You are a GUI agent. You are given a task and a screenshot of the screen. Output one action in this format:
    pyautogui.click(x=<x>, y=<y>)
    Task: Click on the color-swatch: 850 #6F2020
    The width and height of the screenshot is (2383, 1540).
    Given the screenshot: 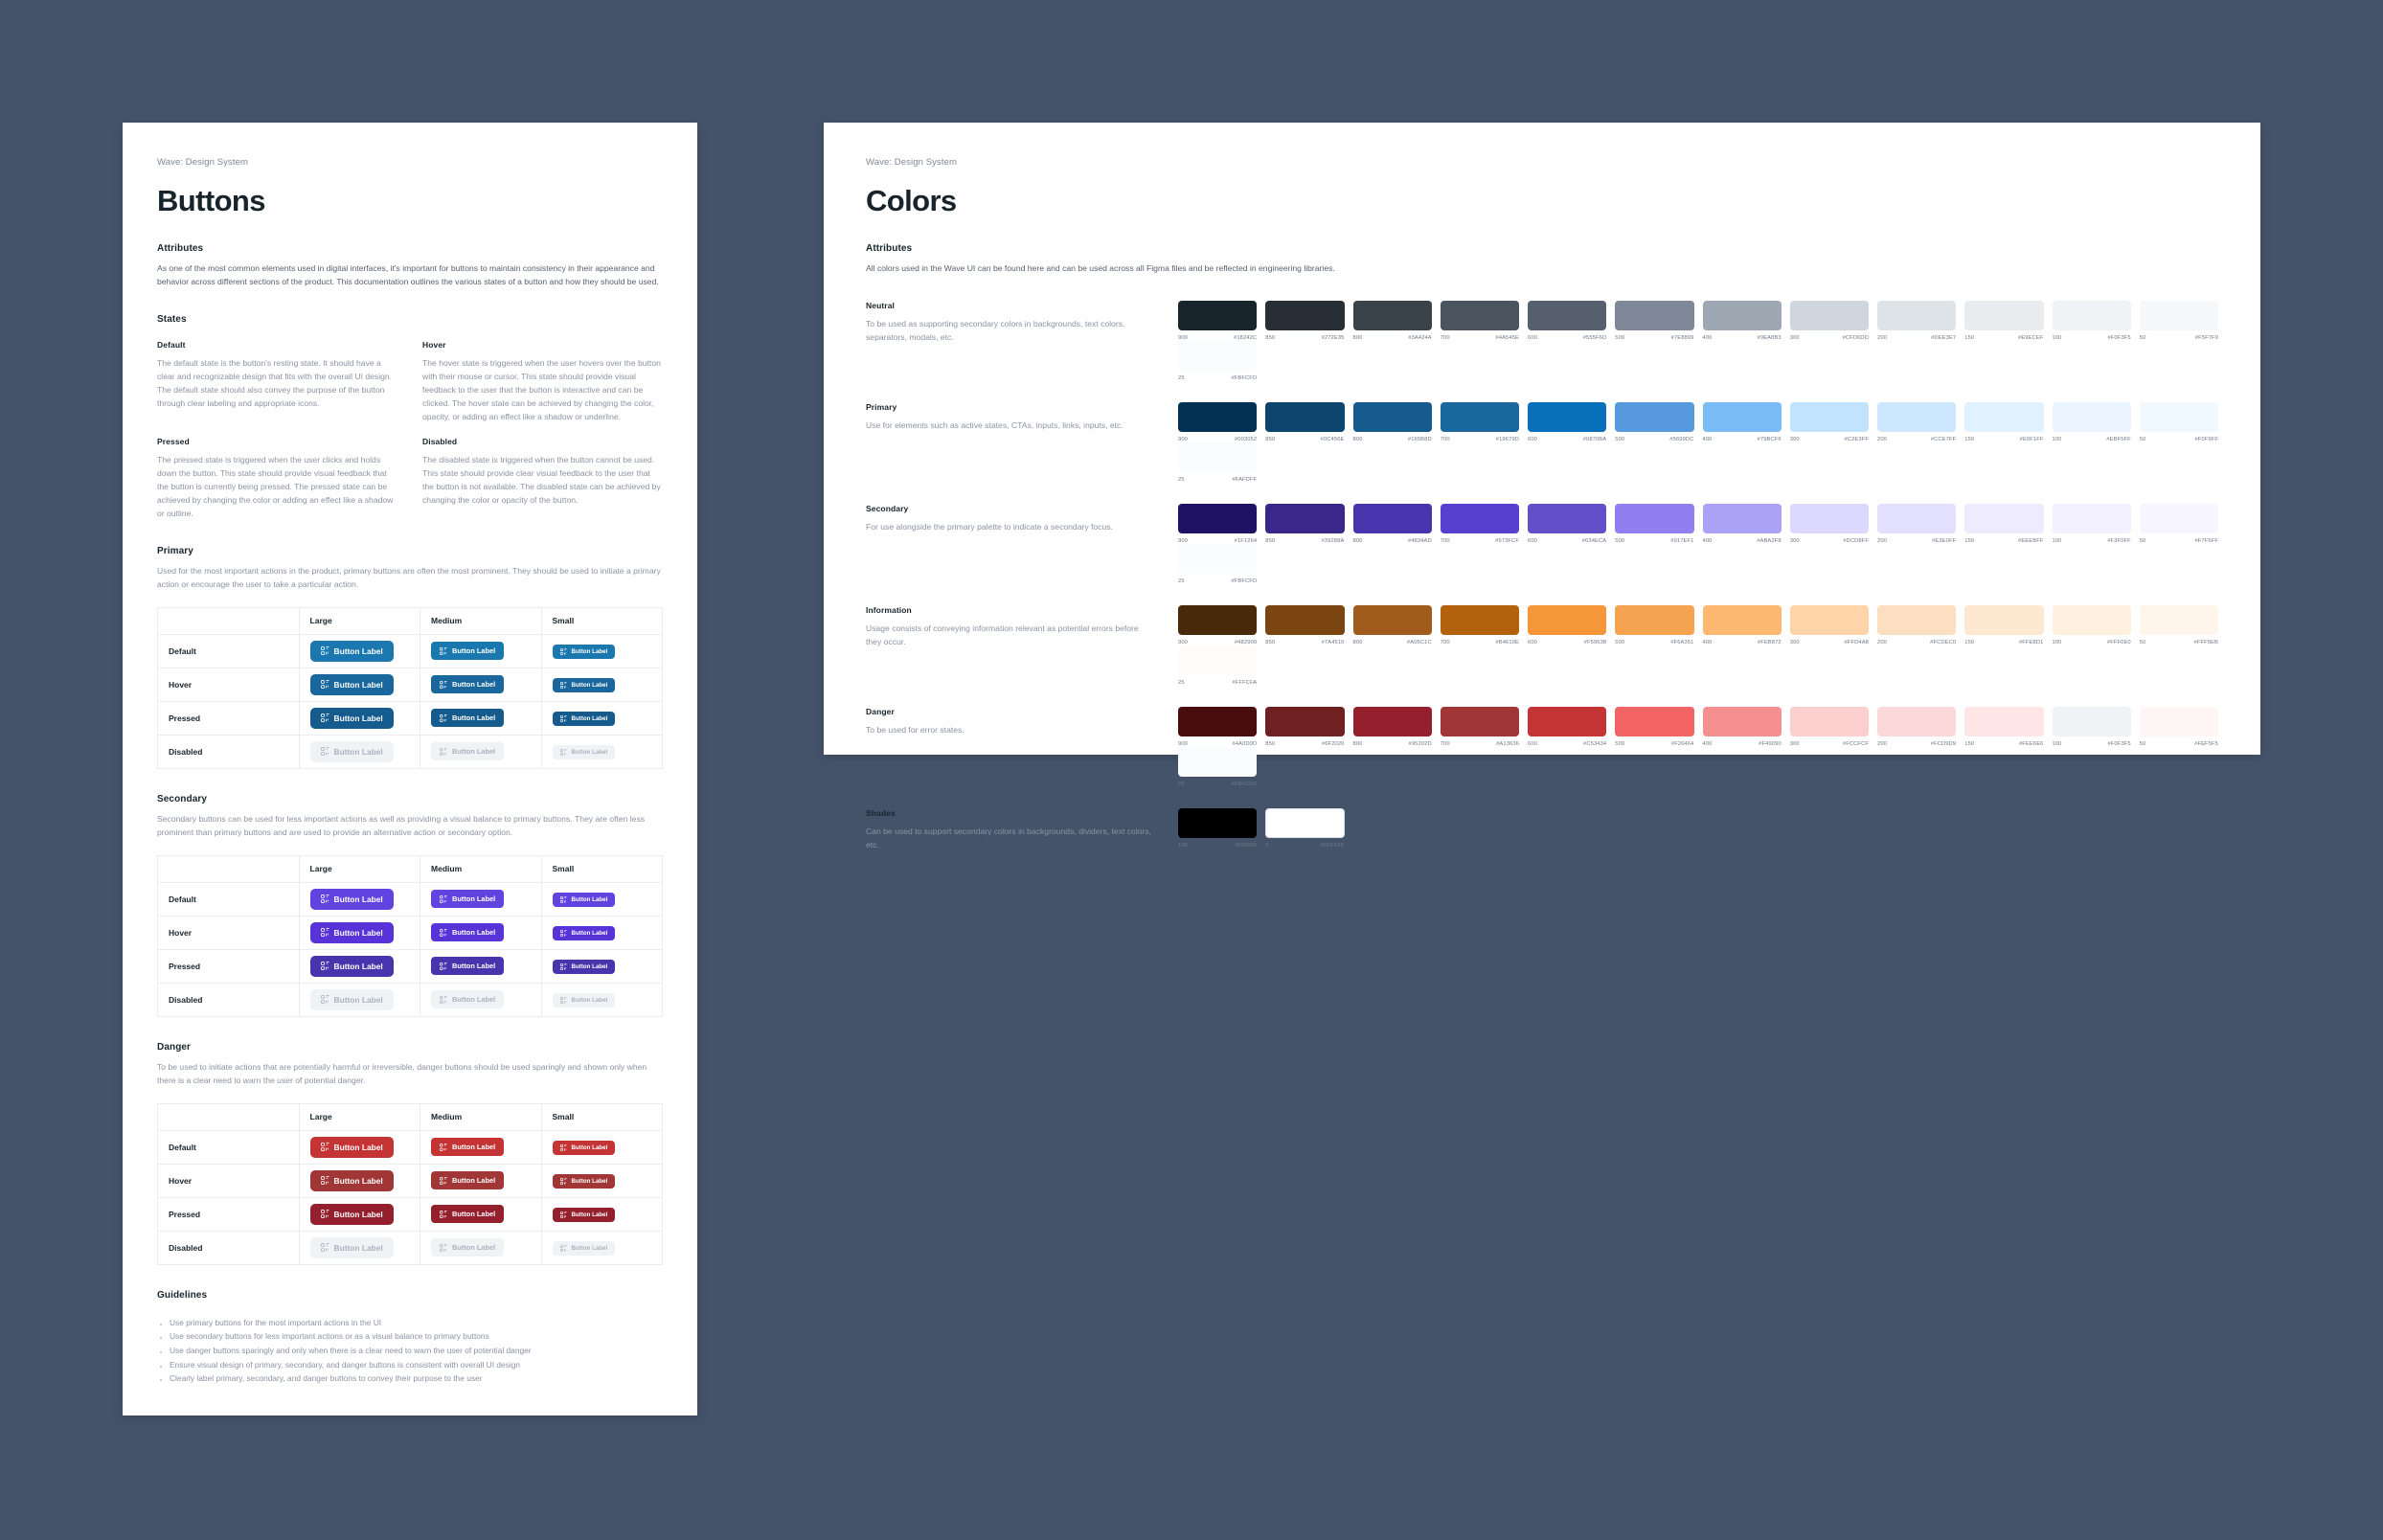 What is the action you would take?
    pyautogui.click(x=1305, y=726)
    